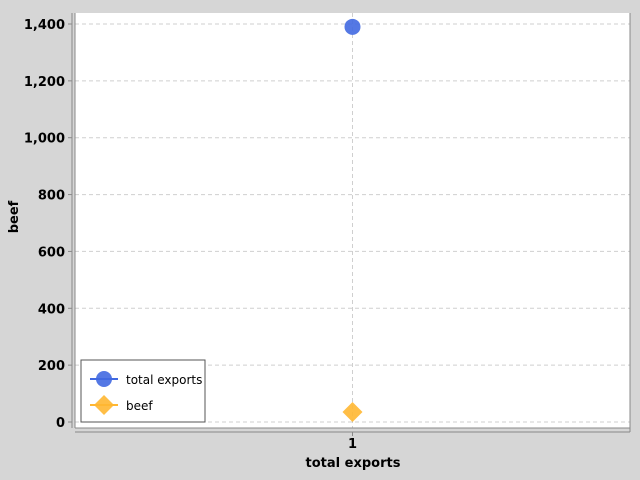 This screenshot has height=480, width=640. What do you see at coordinates (51, 252) in the screenshot?
I see `y-tick-label: 600` at bounding box center [51, 252].